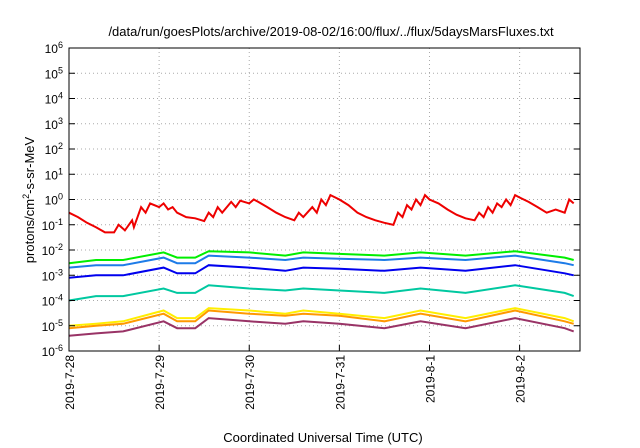 This screenshot has width=640, height=448. I want to click on y-tick-label: 10⁶, so click(54, 48).